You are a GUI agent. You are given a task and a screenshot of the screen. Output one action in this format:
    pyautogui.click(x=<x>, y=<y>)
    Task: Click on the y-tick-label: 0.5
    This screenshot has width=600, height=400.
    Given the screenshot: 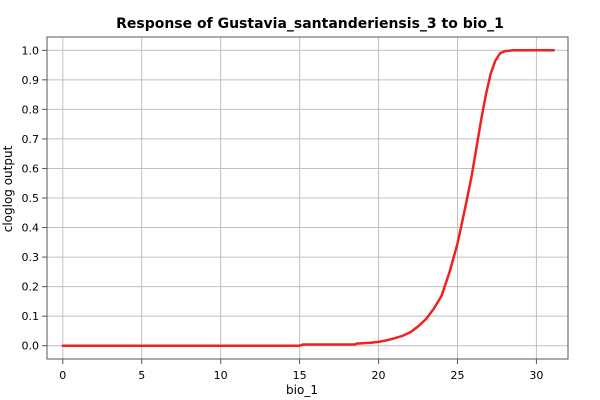 What is the action you would take?
    pyautogui.click(x=31, y=198)
    